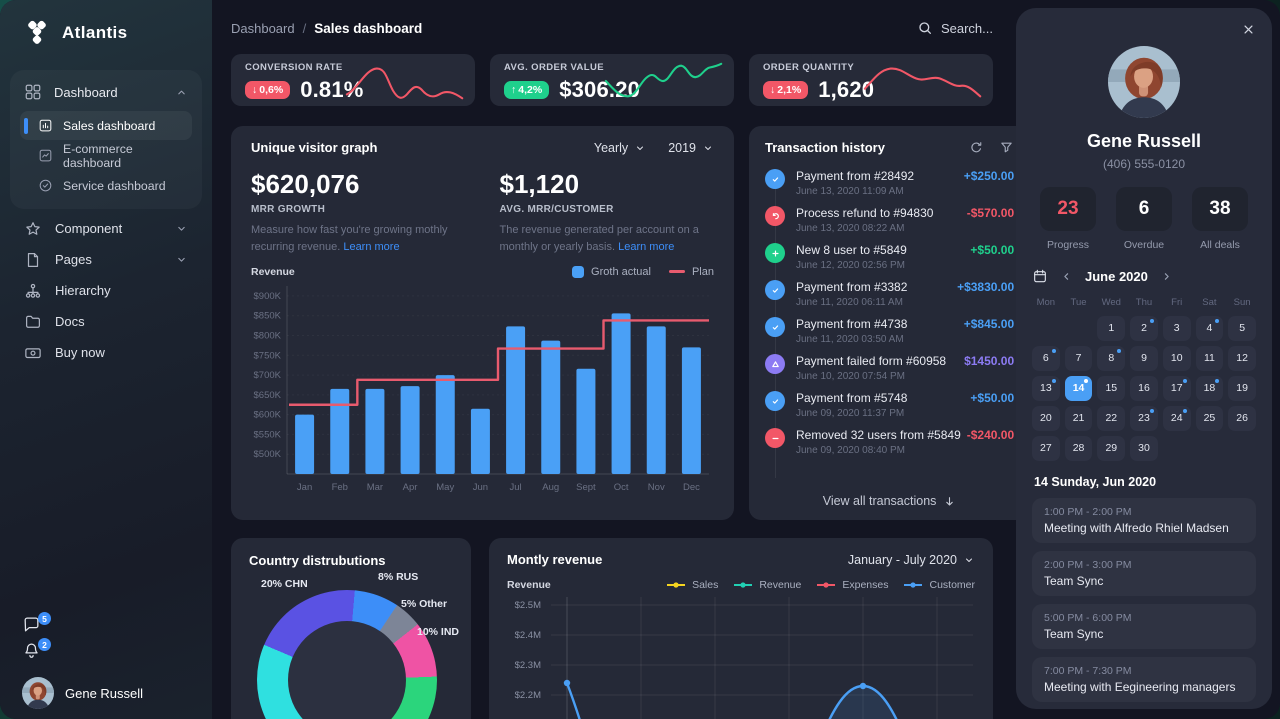 The height and width of the screenshot is (719, 1280). What do you see at coordinates (1111, 328) in the screenshot?
I see `calendar-day-1: 1` at bounding box center [1111, 328].